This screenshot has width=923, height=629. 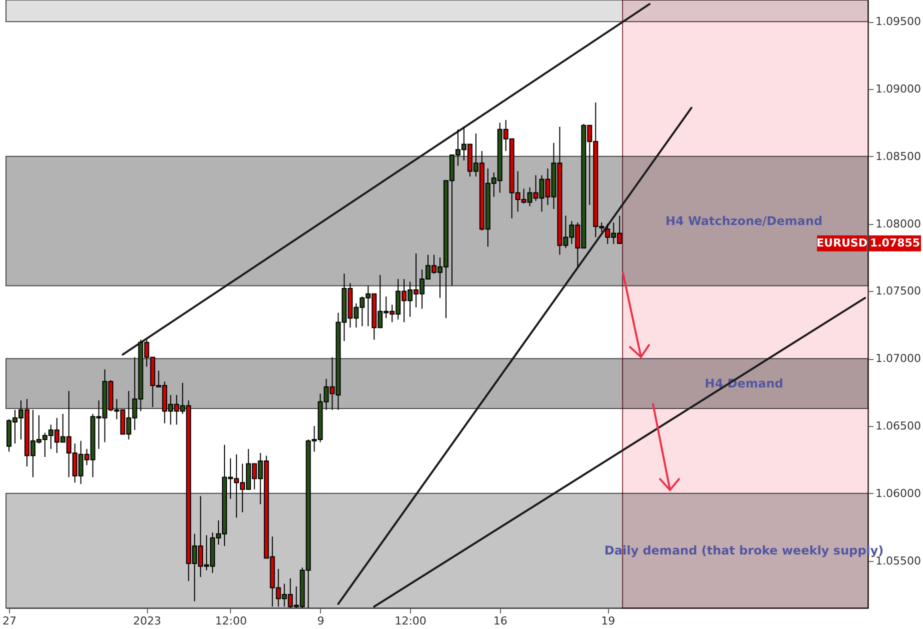 I want to click on y-tick-label: 1.09500, so click(x=898, y=21).